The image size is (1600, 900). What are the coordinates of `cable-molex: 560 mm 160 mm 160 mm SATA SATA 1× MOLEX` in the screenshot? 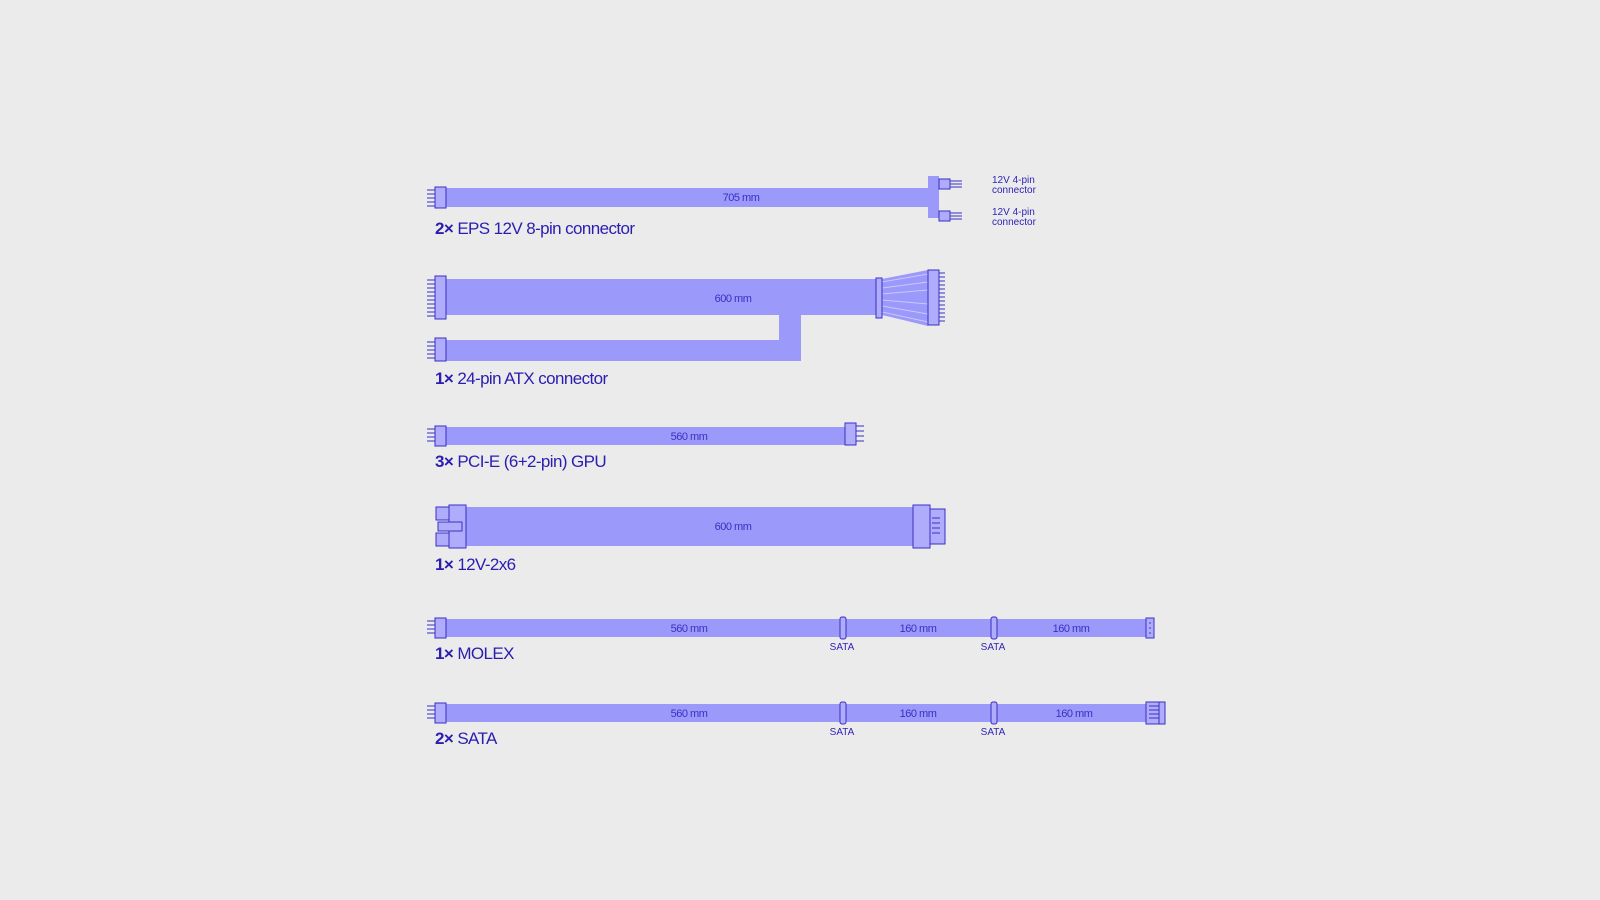 It's located at (791, 639).